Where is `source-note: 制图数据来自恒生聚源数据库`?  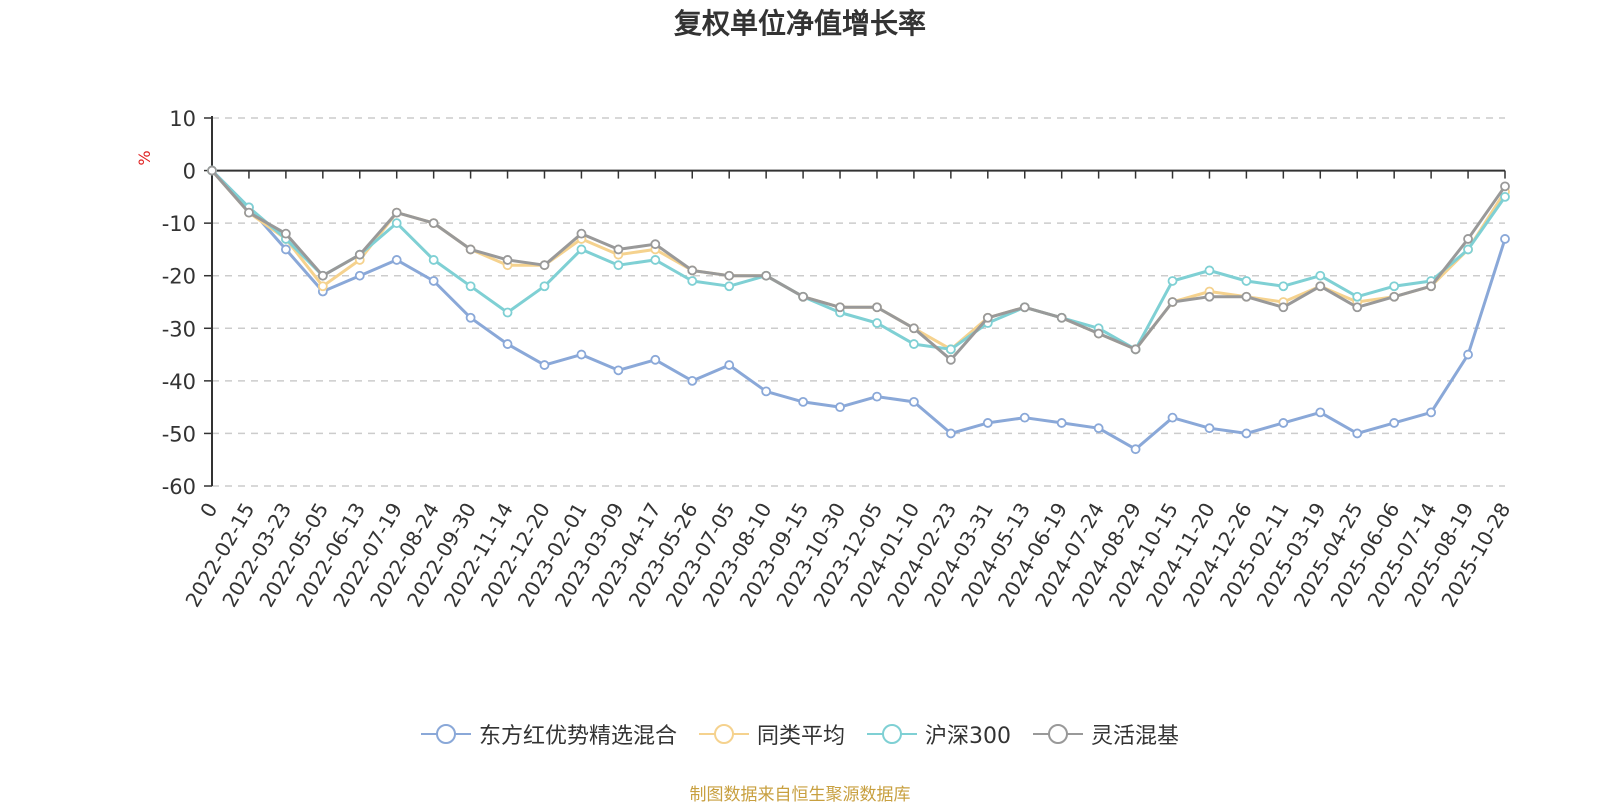 source-note: 制图数据来自恒生聚源数据库 is located at coordinates (800, 795).